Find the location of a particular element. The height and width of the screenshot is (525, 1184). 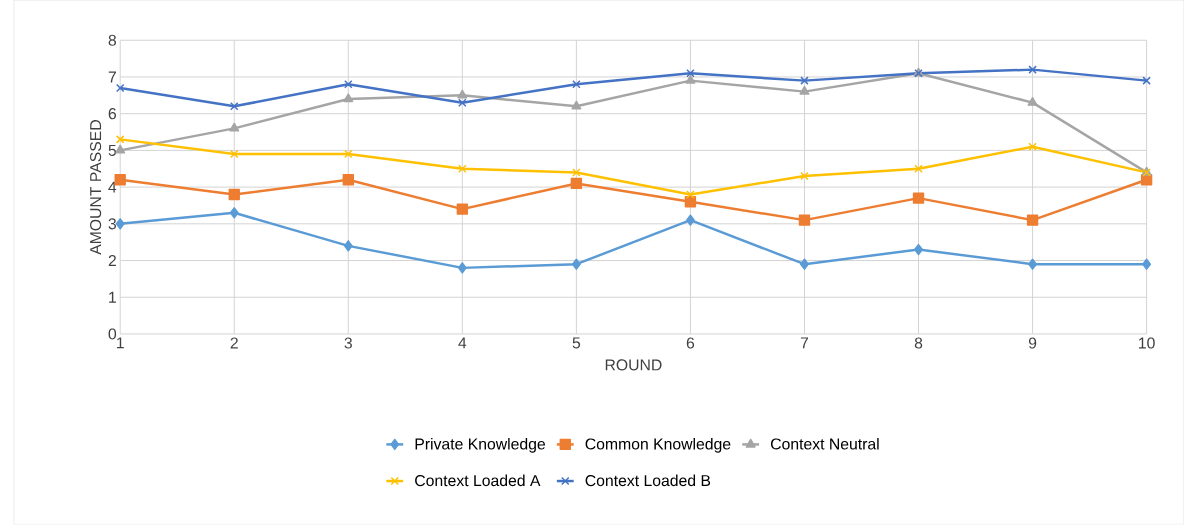

x-tick-label: 4 is located at coordinates (462, 343).